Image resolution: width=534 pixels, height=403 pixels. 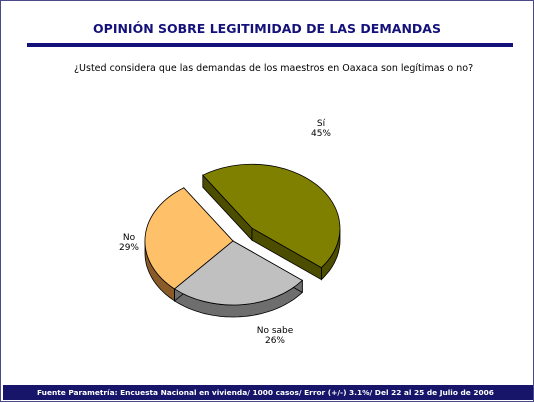 I want to click on slice-label: No sabe, so click(x=275, y=331).